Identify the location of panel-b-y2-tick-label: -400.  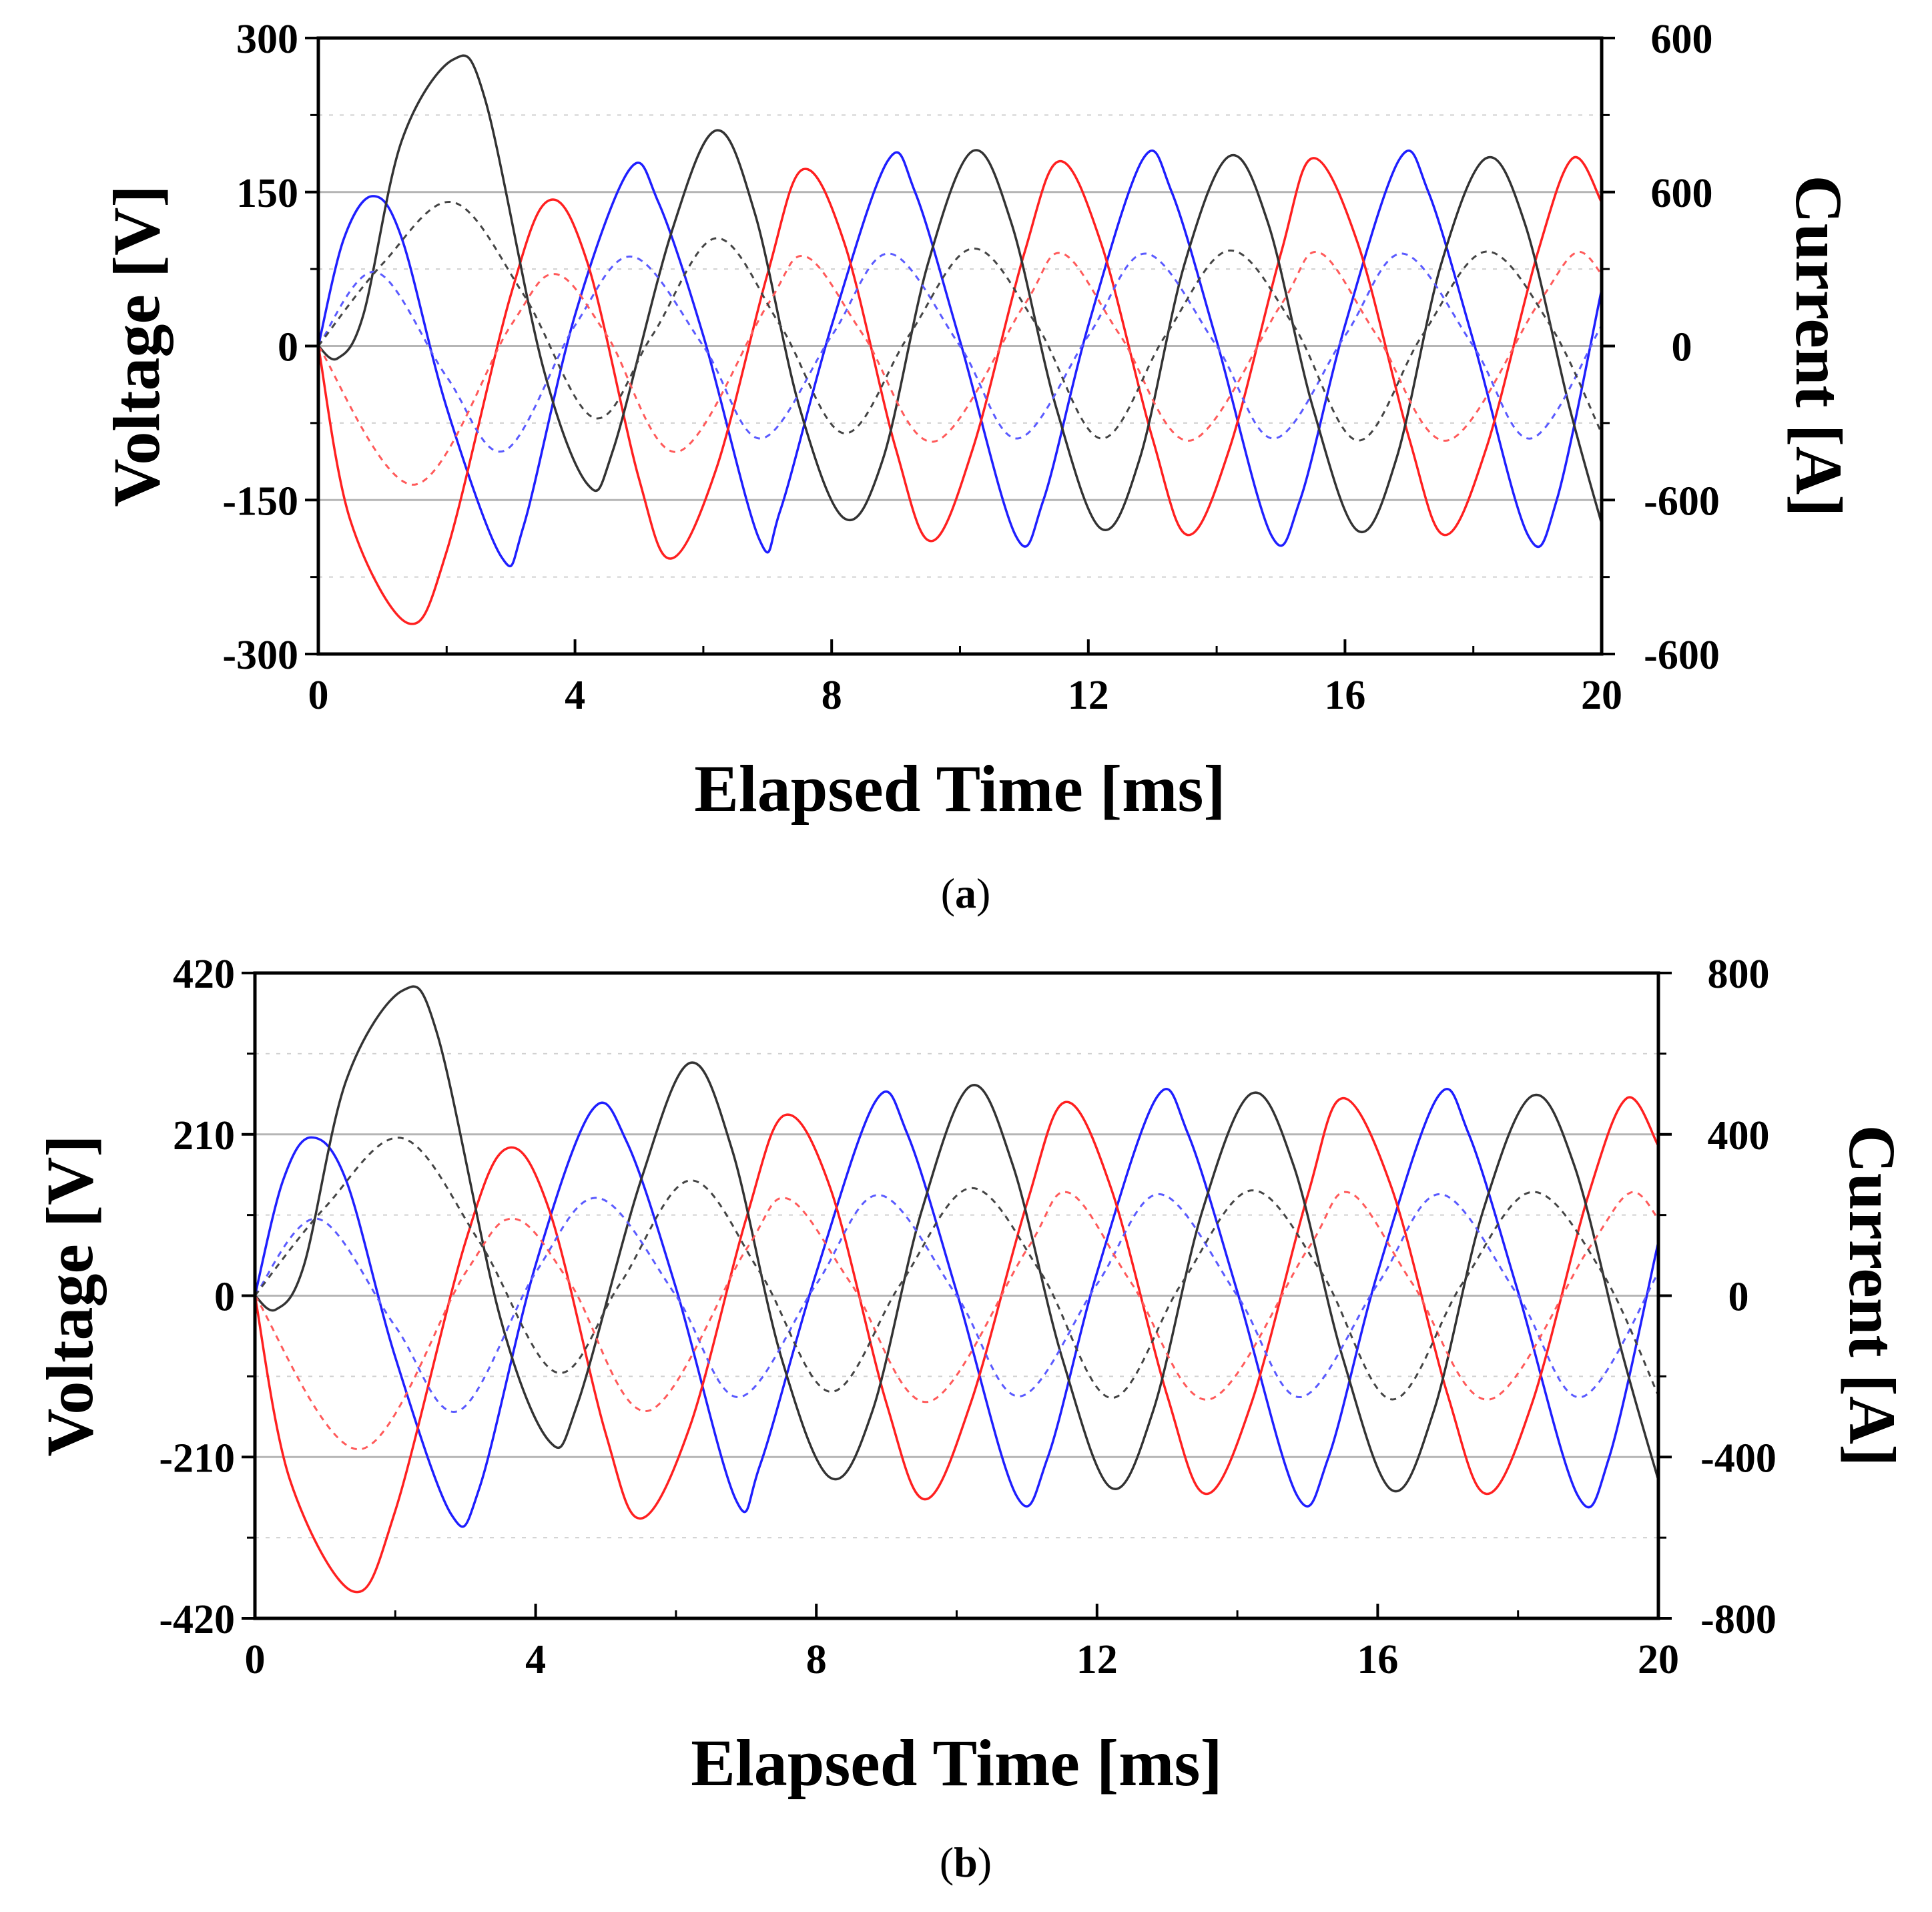
(1738, 1458).